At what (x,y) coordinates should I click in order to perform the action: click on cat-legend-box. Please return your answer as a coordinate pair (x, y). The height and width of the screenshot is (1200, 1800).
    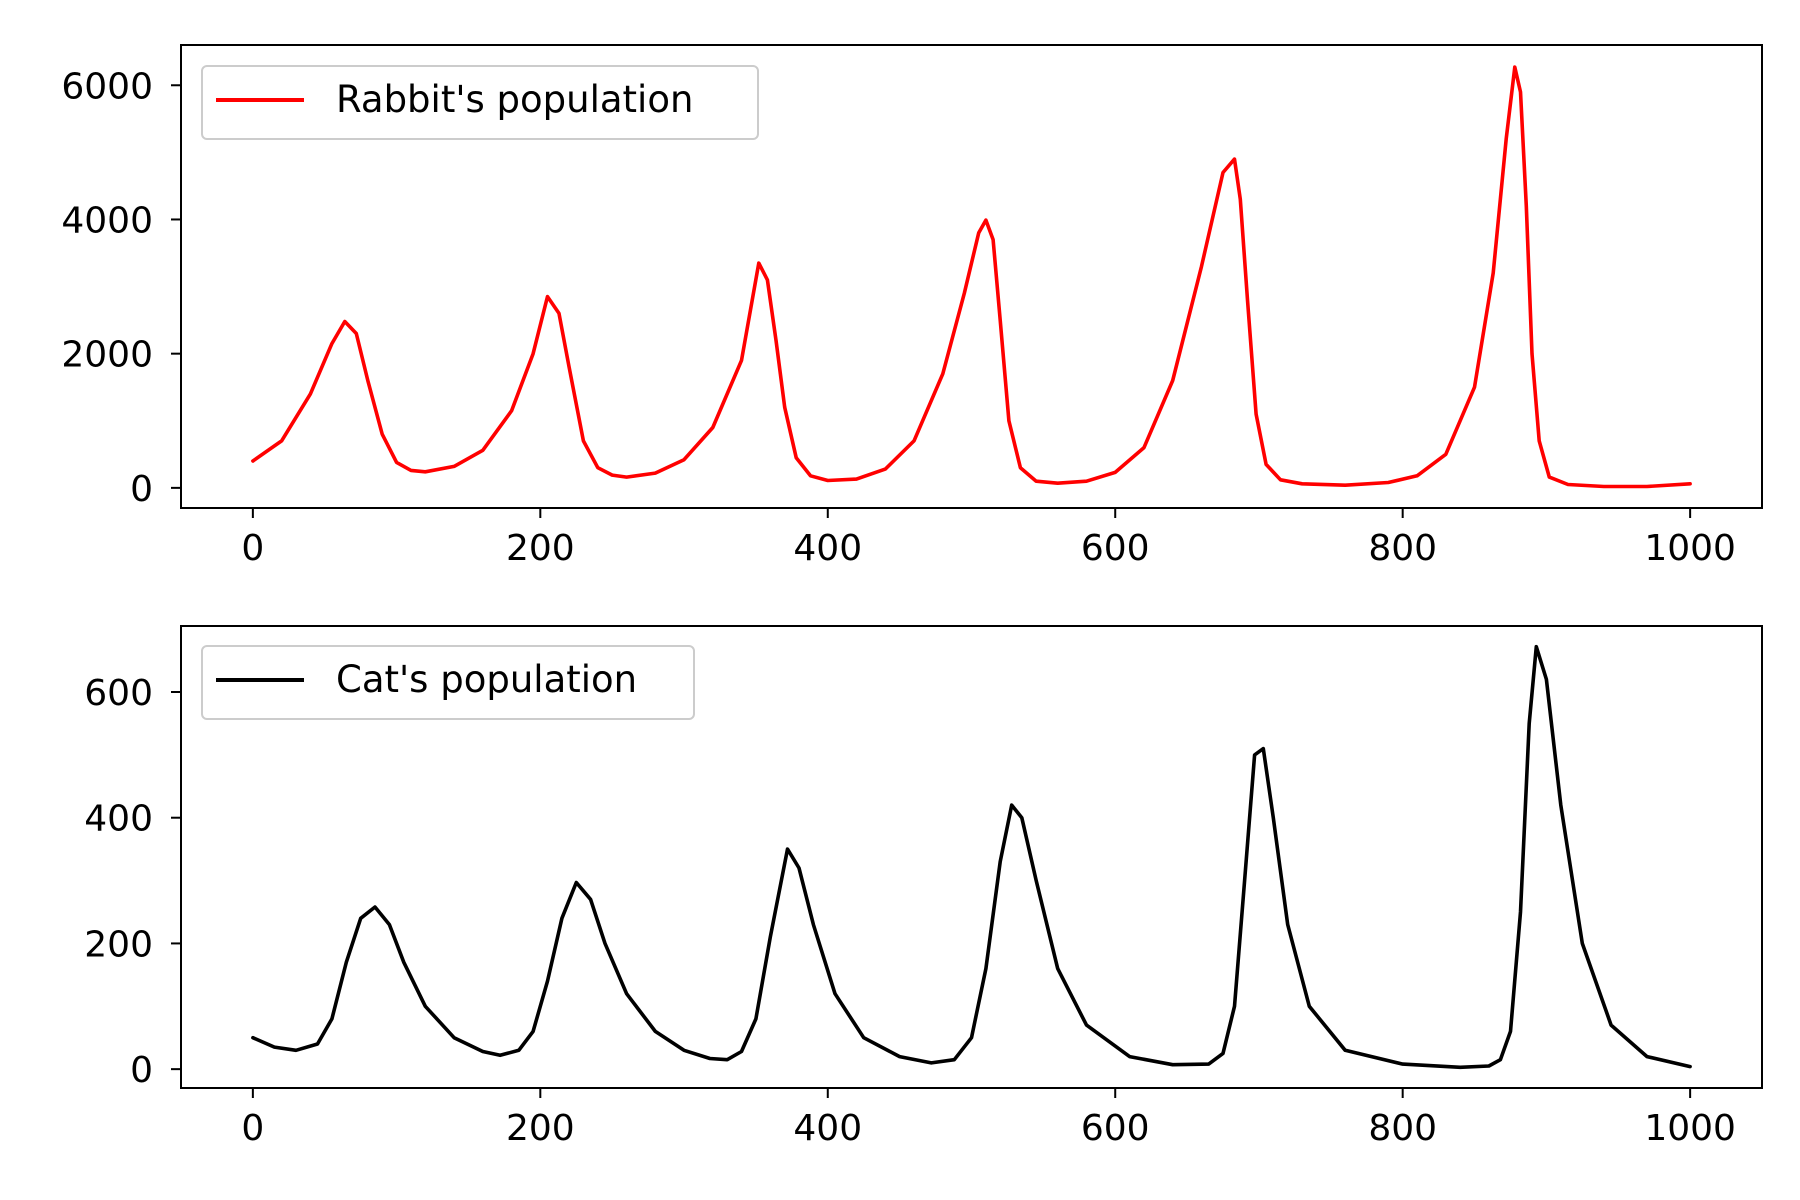
    Looking at the image, I should click on (448, 682).